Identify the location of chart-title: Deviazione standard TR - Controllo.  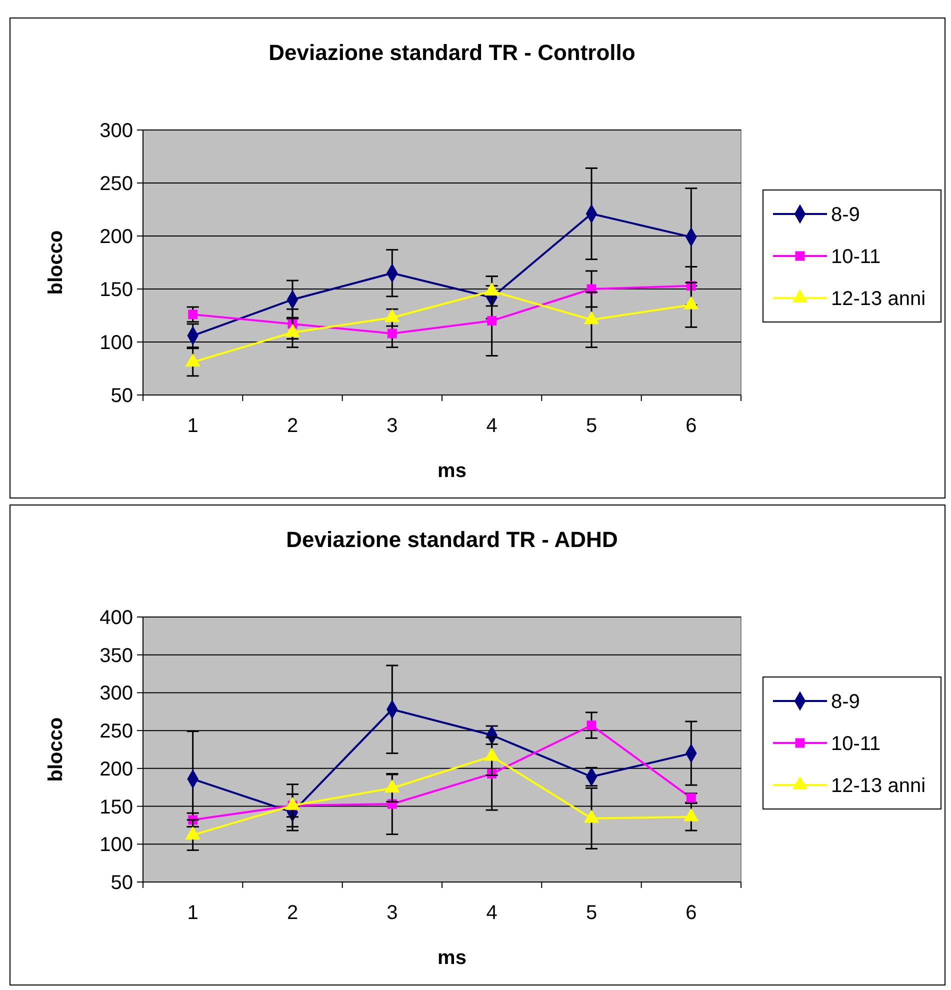
(452, 52).